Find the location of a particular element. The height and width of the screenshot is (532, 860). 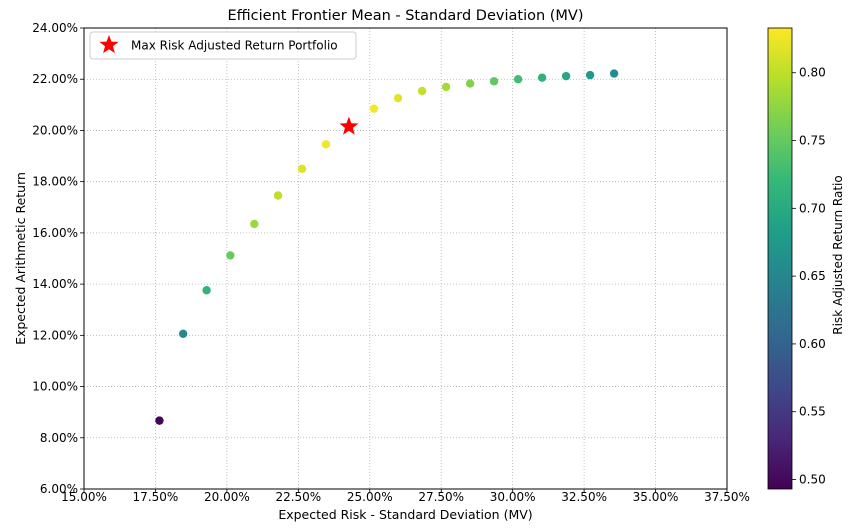

x-tick-label: 27.50% is located at coordinates (441, 497).